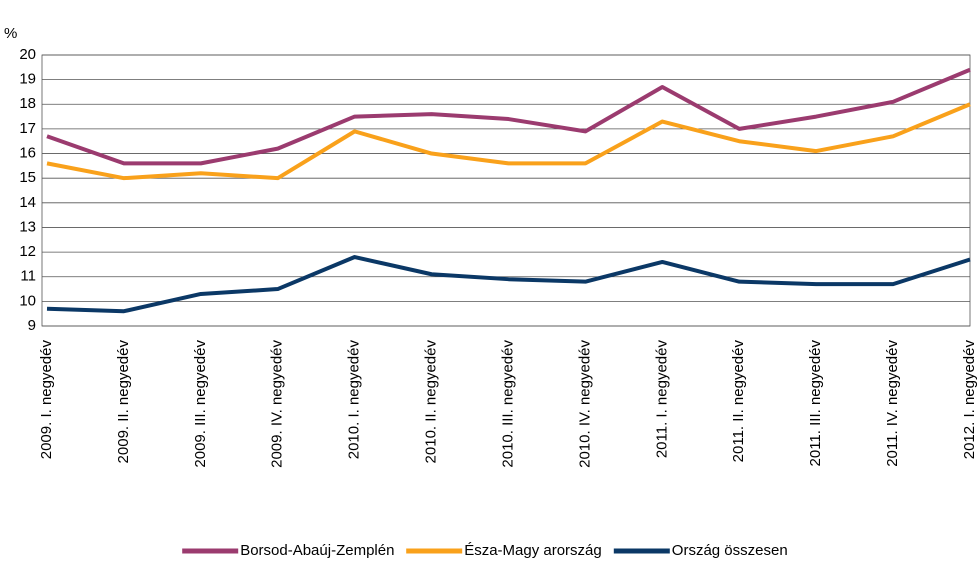 The height and width of the screenshot is (562, 979). Describe the element at coordinates (354, 400) in the screenshot. I see `x-tick-label: 2010. I. negyedév` at that location.